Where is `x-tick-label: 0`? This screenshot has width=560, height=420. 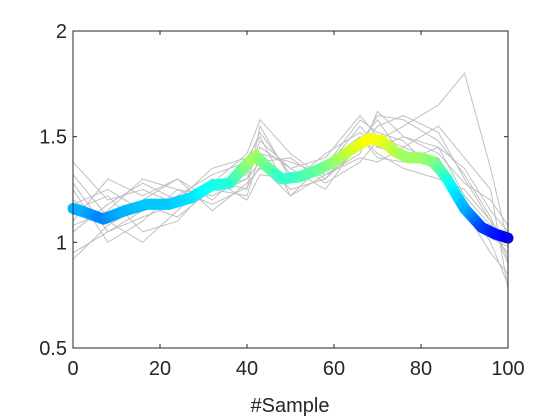 x-tick-label: 0 is located at coordinates (72, 369).